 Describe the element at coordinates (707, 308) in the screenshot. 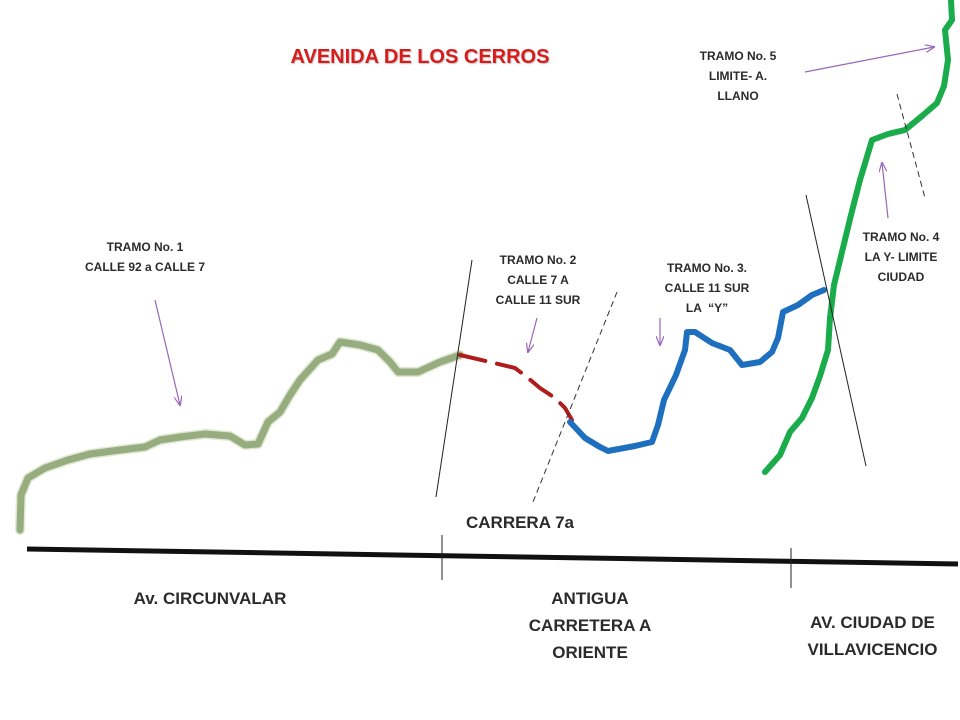

I see `tramo-3-desc-2: LA “Y”` at that location.